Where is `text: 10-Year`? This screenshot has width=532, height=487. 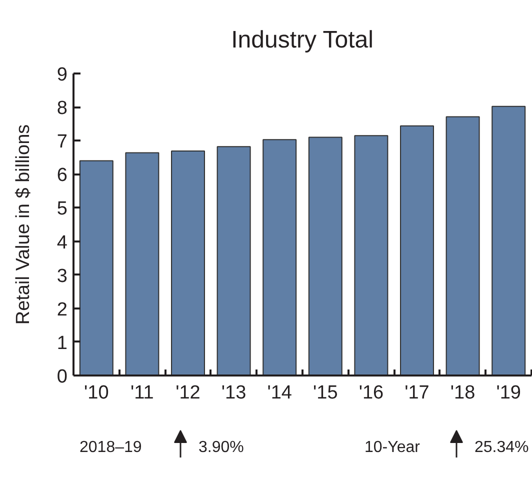 text: 10-Year is located at coordinates (392, 447).